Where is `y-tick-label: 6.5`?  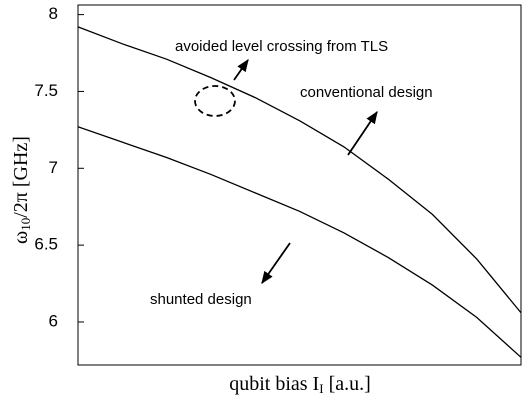
y-tick-label: 6.5 is located at coordinates (46, 244).